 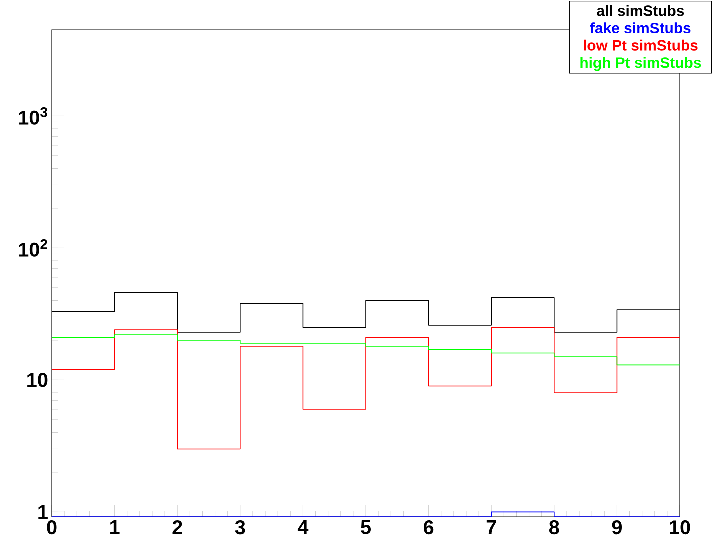 What do you see at coordinates (641, 64) in the screenshot?
I see `text: high Pt simStubs` at bounding box center [641, 64].